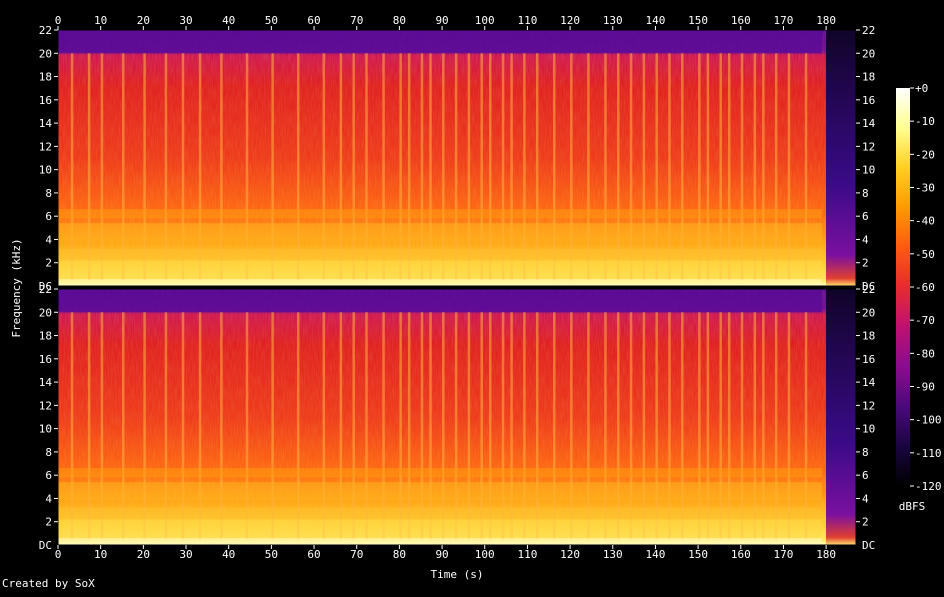 This screenshot has width=944, height=597. What do you see at coordinates (143, 20) in the screenshot?
I see `x-tick-label: 20` at bounding box center [143, 20].